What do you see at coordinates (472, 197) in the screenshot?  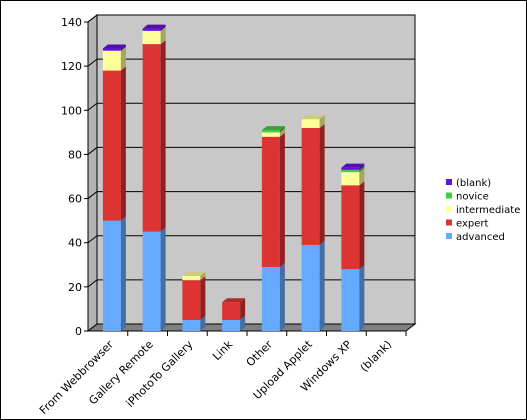 I see `legend-label: novice` at bounding box center [472, 197].